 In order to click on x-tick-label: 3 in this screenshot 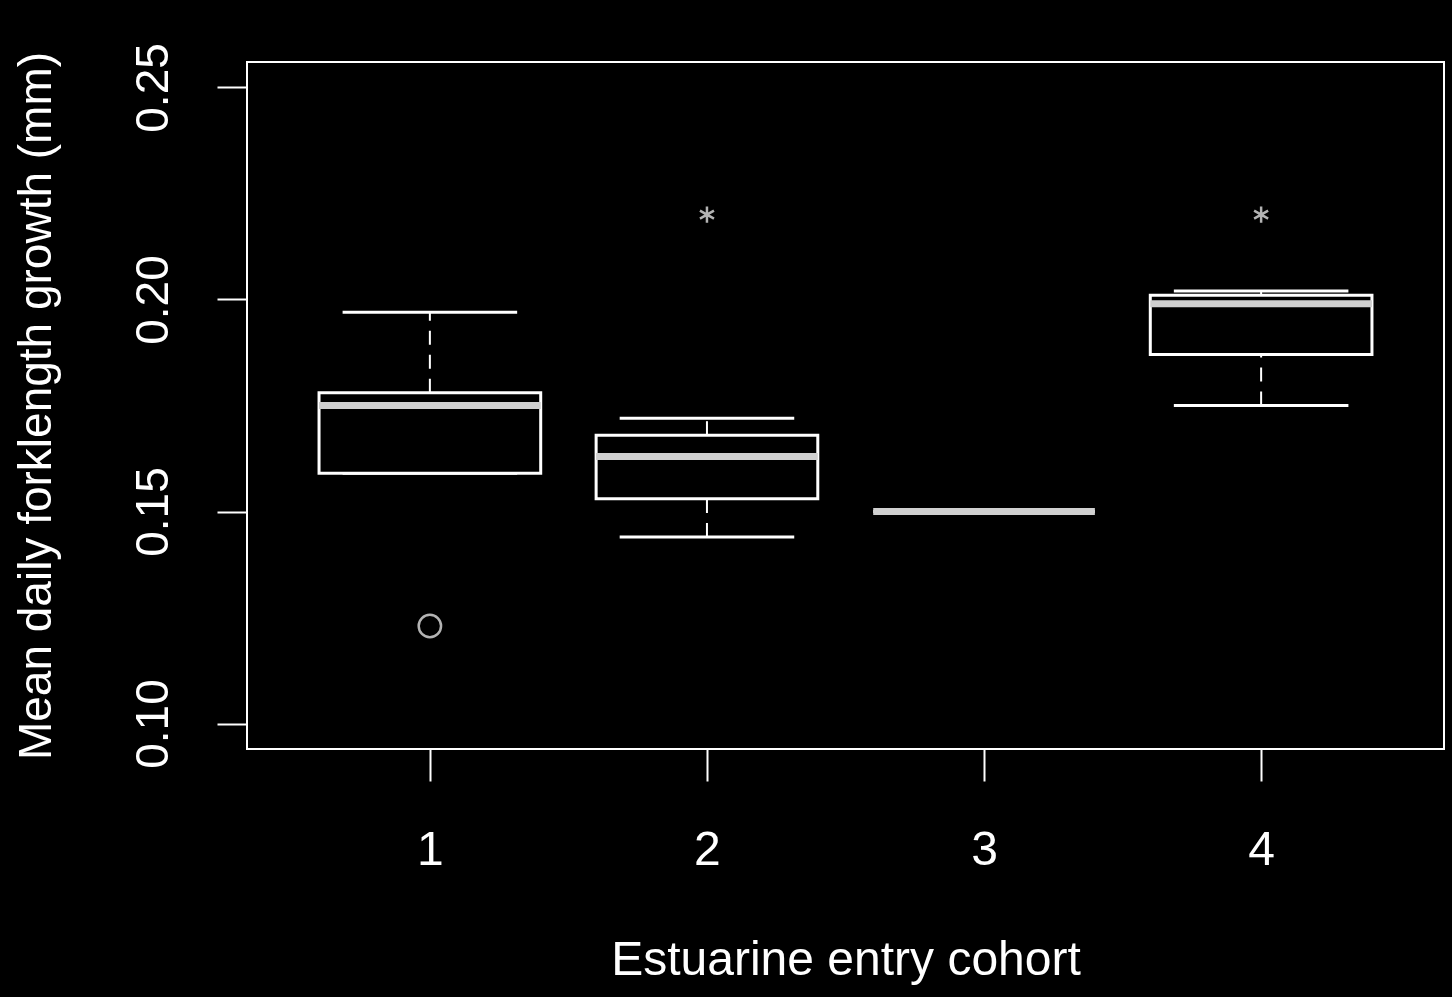, I will do `click(984, 848)`.